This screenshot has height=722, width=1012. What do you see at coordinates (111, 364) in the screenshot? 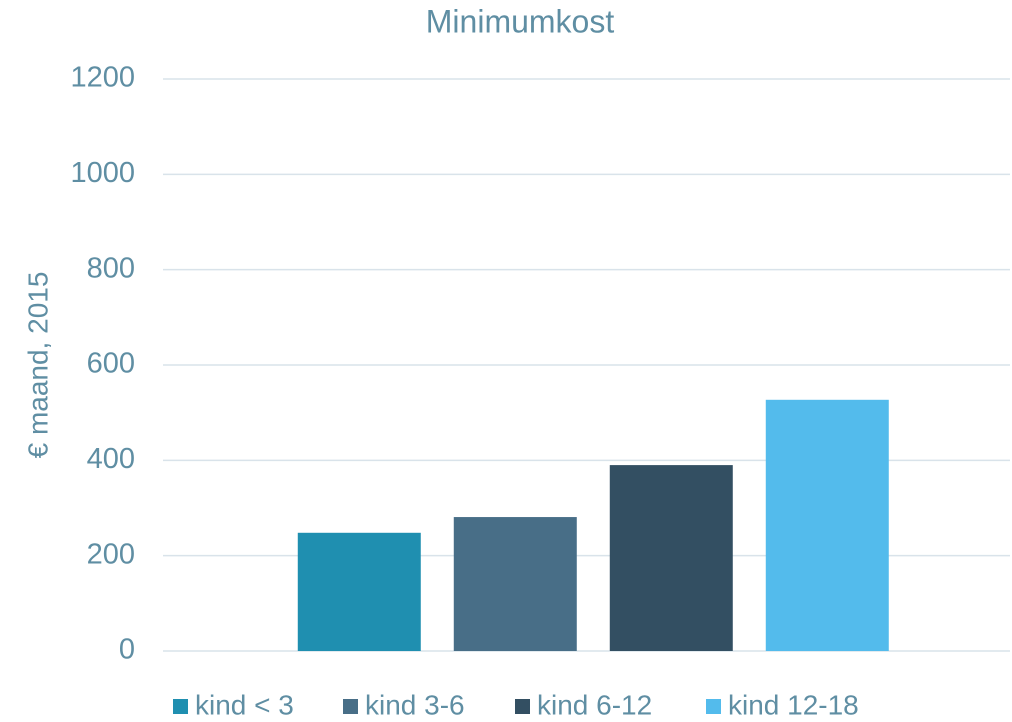
I see `y-tick-label: 600` at bounding box center [111, 364].